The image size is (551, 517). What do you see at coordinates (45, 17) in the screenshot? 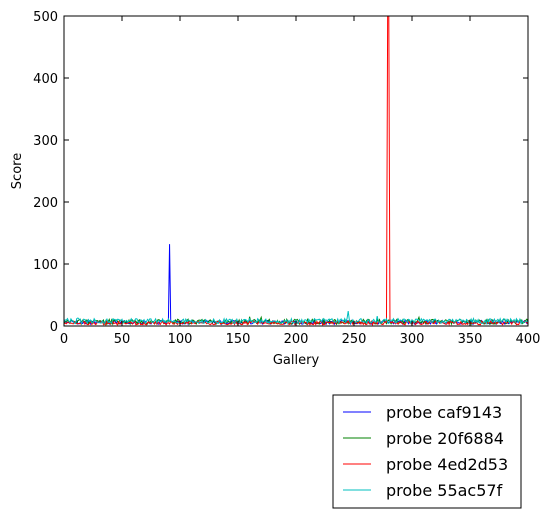
I see `y-tick-label: 500` at bounding box center [45, 17].